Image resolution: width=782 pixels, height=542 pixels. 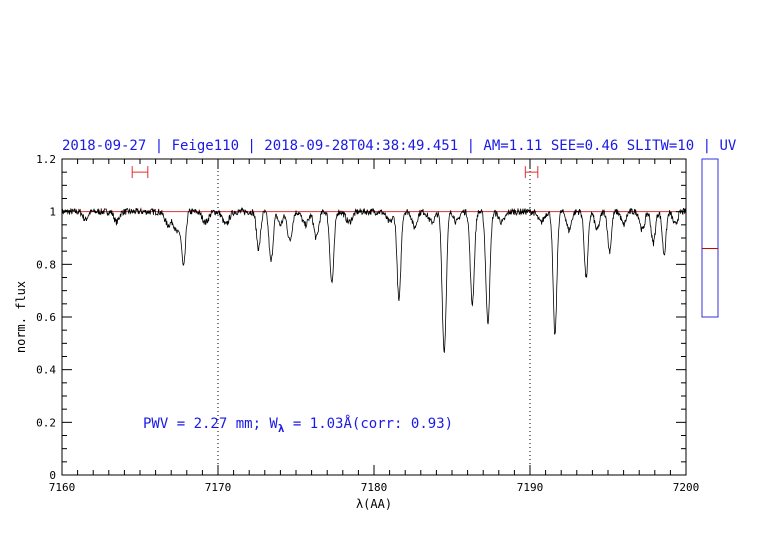 What do you see at coordinates (62, 487) in the screenshot?
I see `x-tick-label: 7160` at bounding box center [62, 487].